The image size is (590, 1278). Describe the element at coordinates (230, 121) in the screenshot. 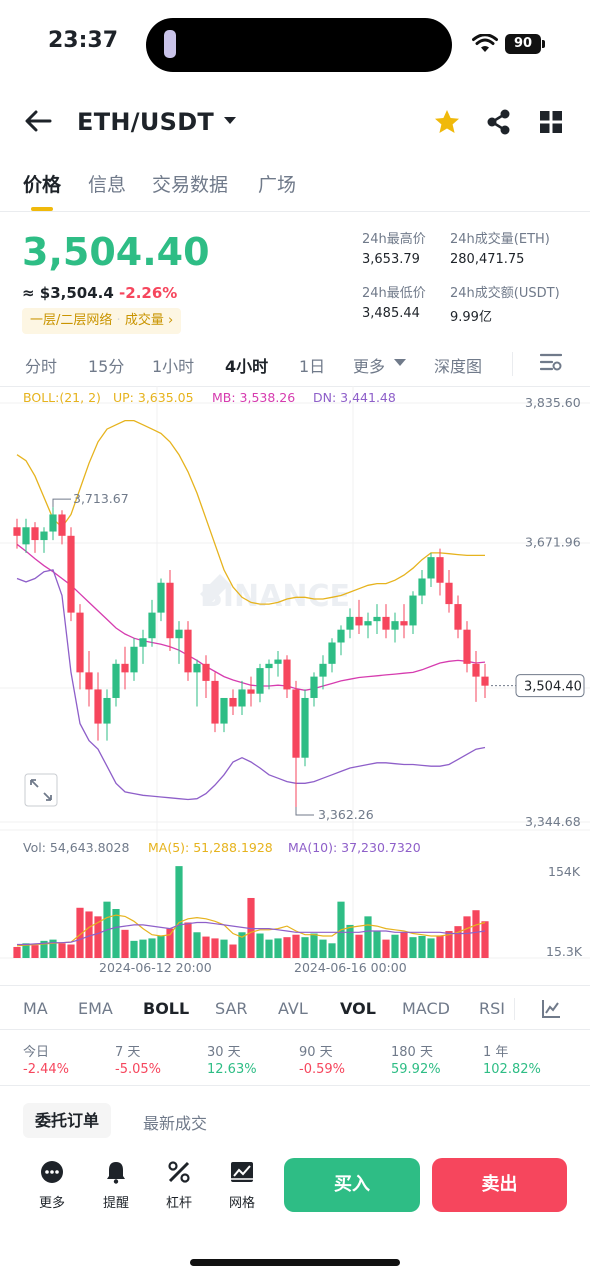

I see `caret-down-icon` at that location.